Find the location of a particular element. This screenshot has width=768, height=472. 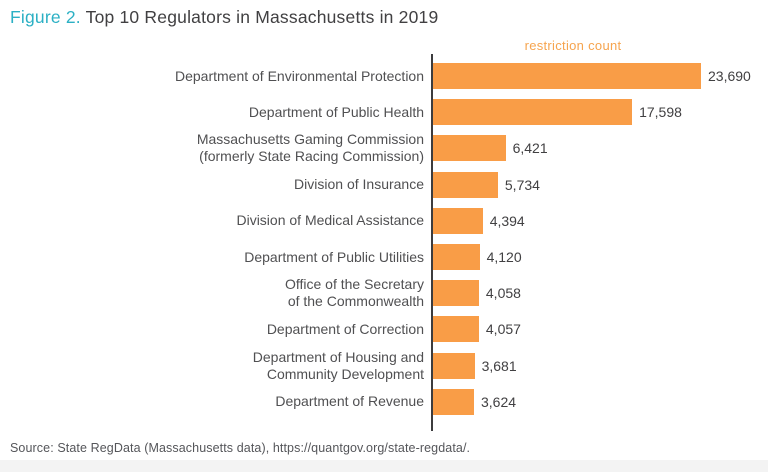

bar-area: 3,624 is located at coordinates (600, 402).